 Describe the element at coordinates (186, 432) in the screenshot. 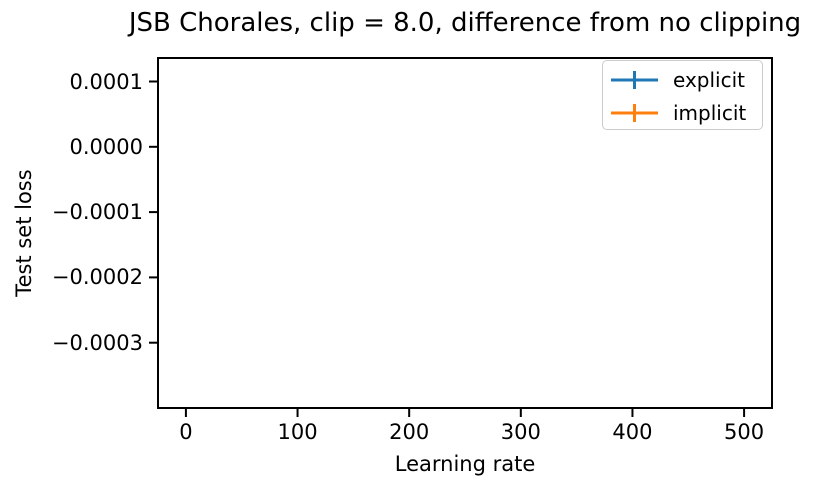

I see `x-tick-label: 0` at that location.